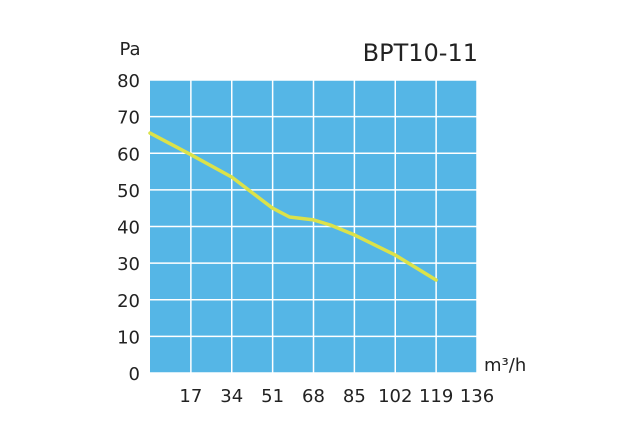 This screenshot has width=633, height=434. What do you see at coordinates (231, 396) in the screenshot?
I see `x-tick-label: 34` at bounding box center [231, 396].